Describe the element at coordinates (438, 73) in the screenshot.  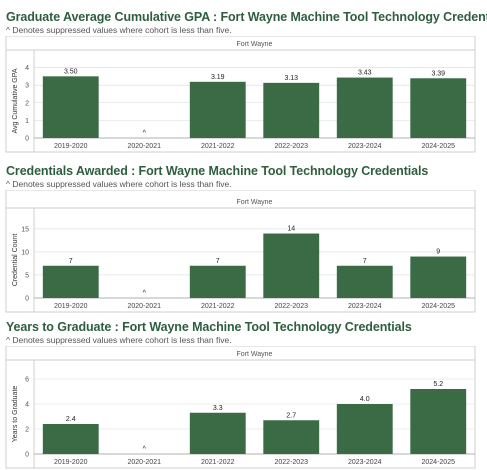
I see `bar-value-label: 3.39` at that location.